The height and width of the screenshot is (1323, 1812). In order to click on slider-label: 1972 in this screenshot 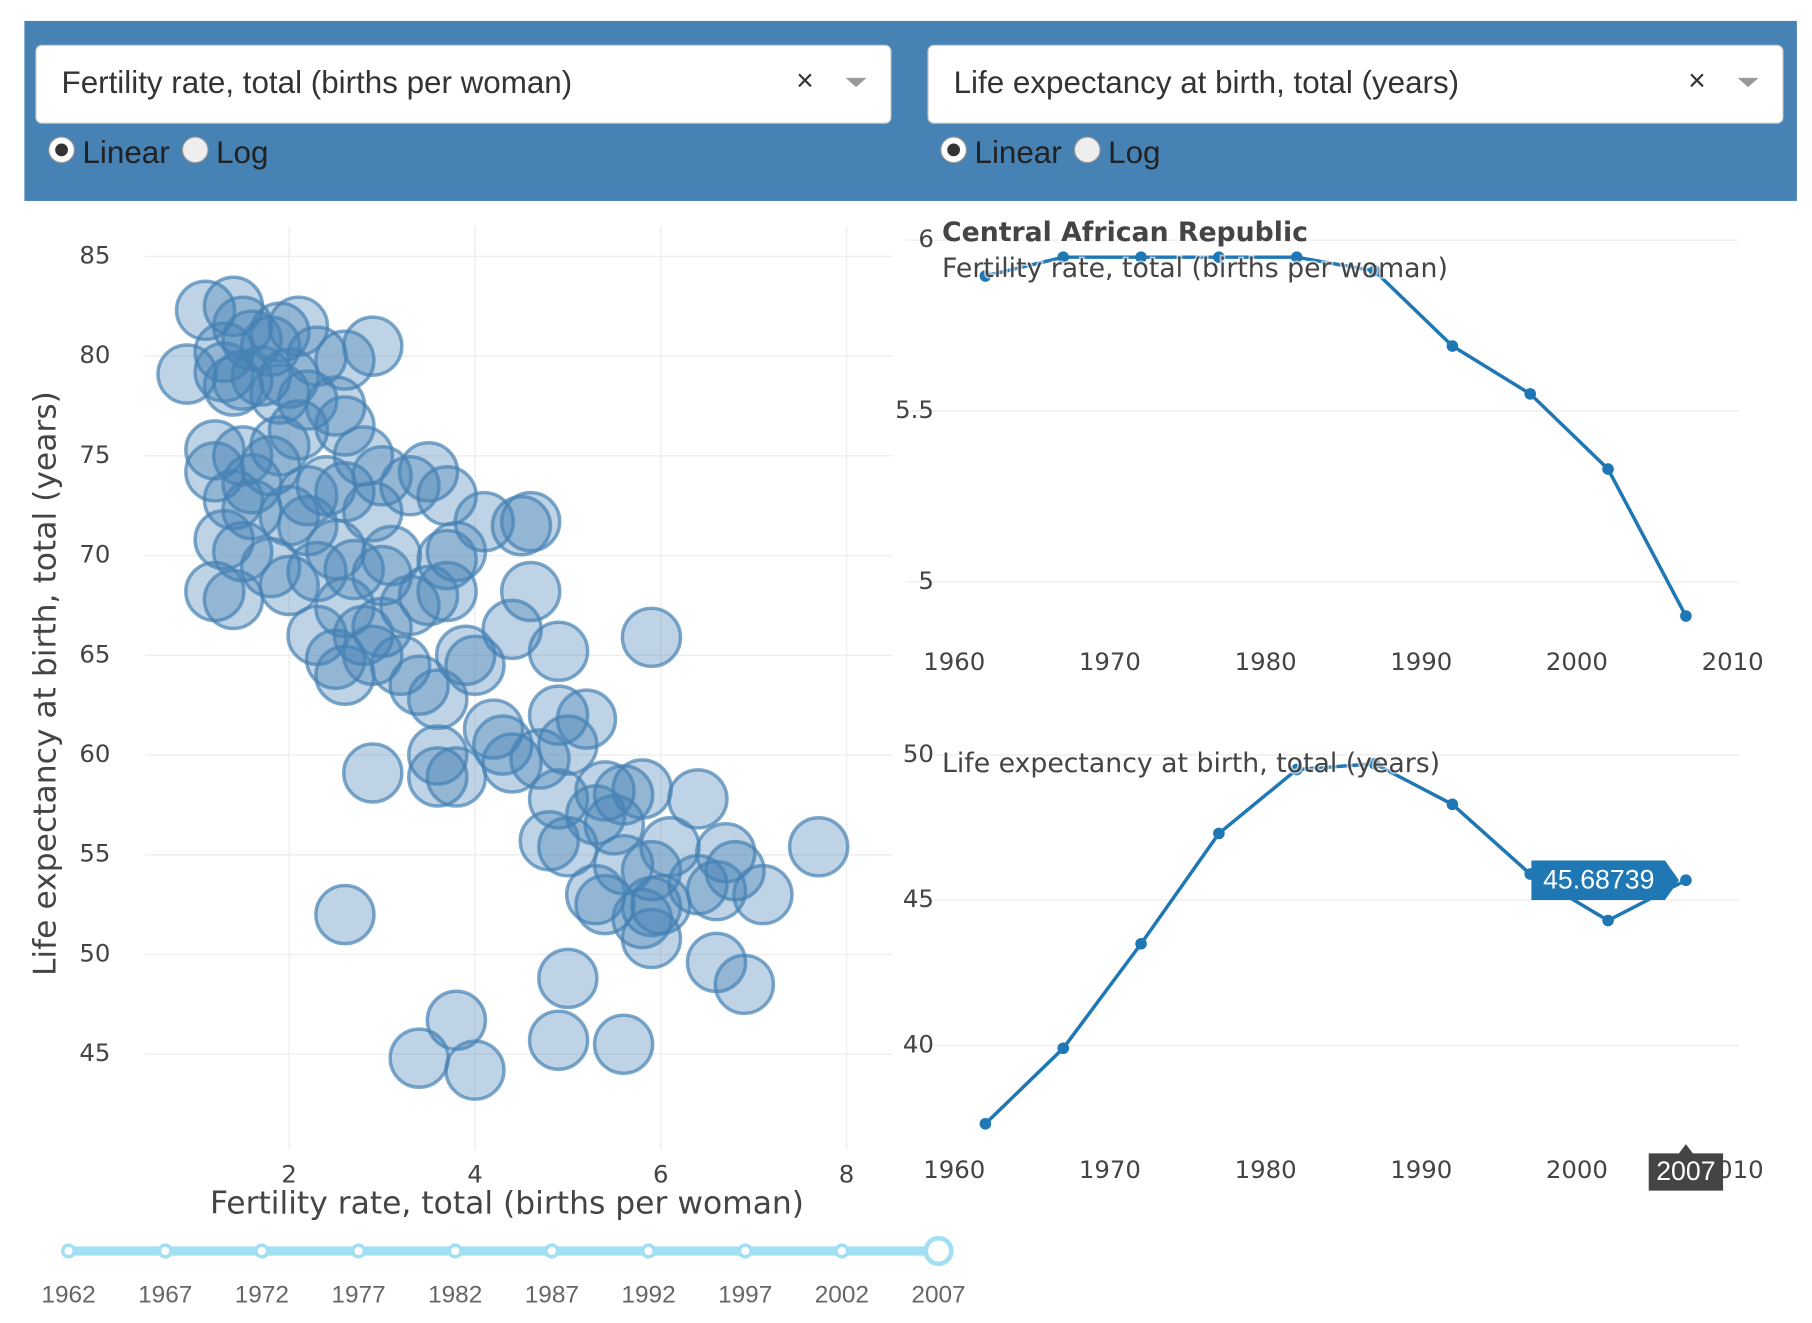, I will do `click(262, 1295)`.